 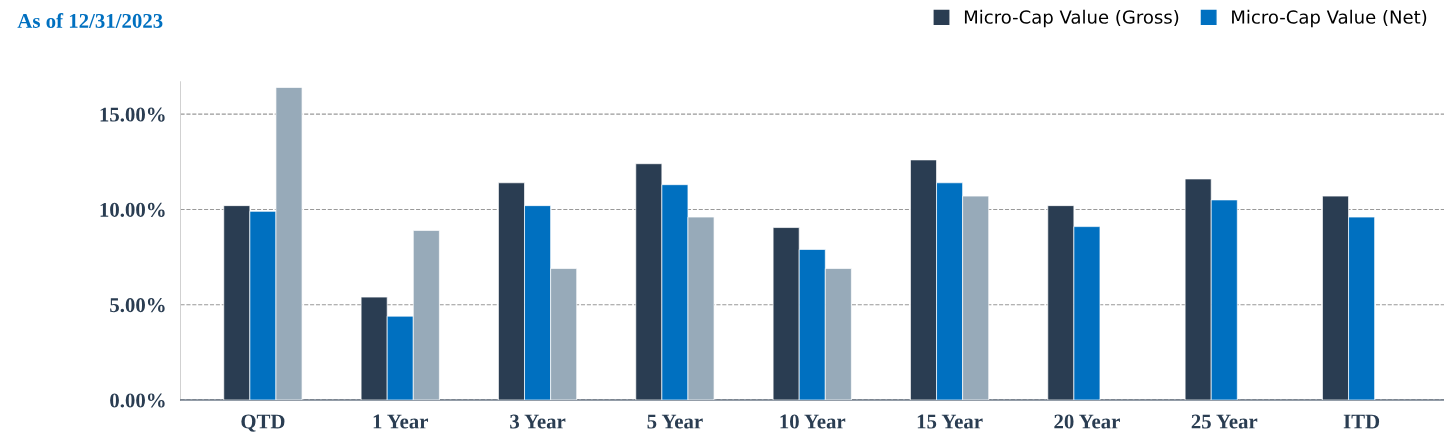 I want to click on x-tick-label: 3 Year, so click(x=538, y=421).